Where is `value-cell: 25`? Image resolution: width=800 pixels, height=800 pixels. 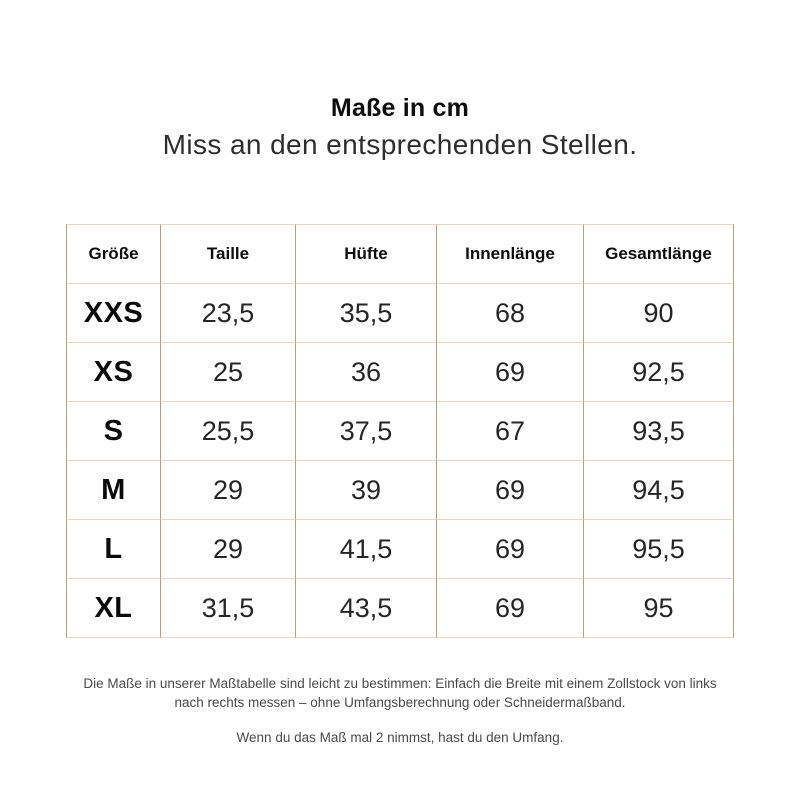
value-cell: 25 is located at coordinates (228, 372).